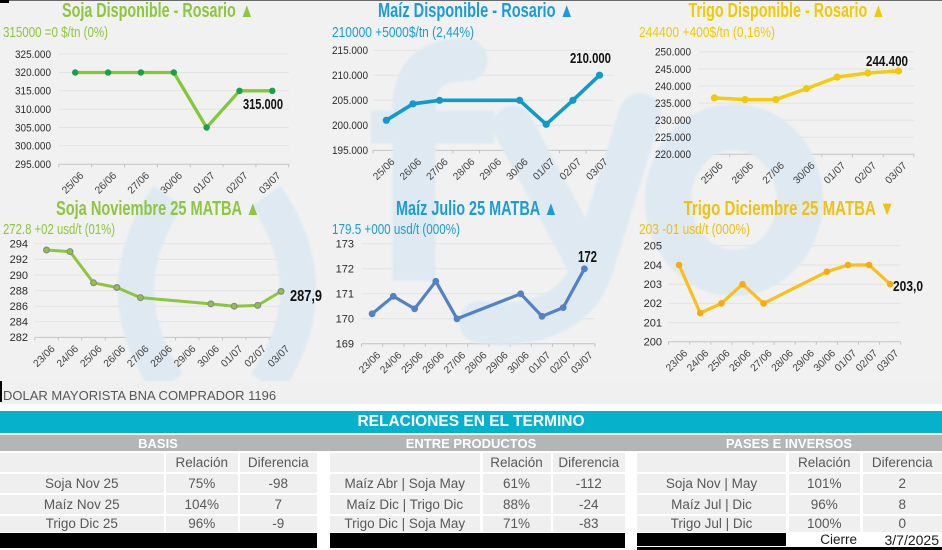  Describe the element at coordinates (345, 295) in the screenshot. I see `svg-text: 171` at that location.